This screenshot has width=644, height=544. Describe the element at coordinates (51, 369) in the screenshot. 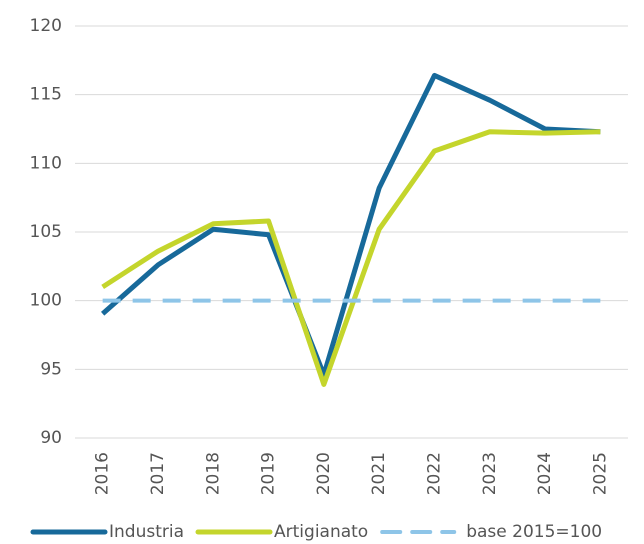

I see `y-tick-label: 95` at that location.